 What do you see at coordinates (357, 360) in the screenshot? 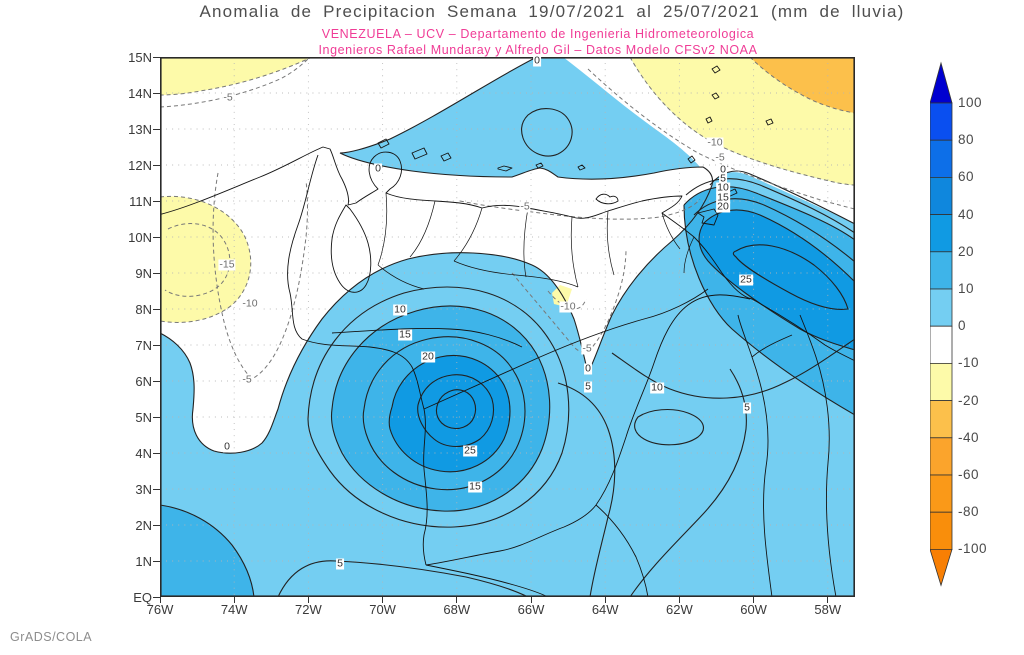
I see `border-colombia-venezuela` at bounding box center [357, 360].